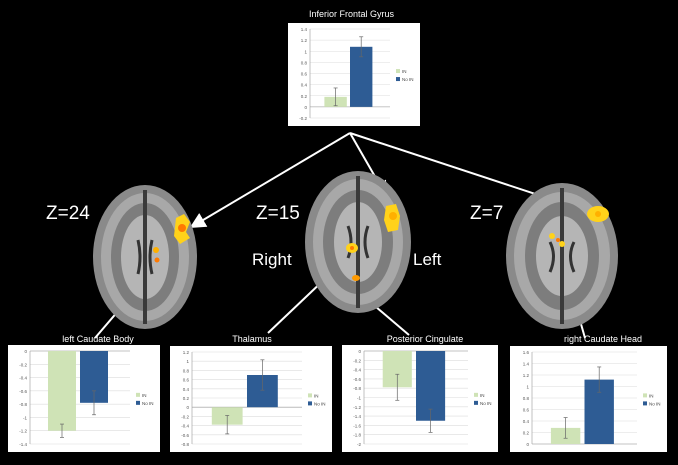 Image resolution: width=678 pixels, height=465 pixels. What do you see at coordinates (278, 213) in the screenshot?
I see `z-label-15: Z=15` at bounding box center [278, 213].